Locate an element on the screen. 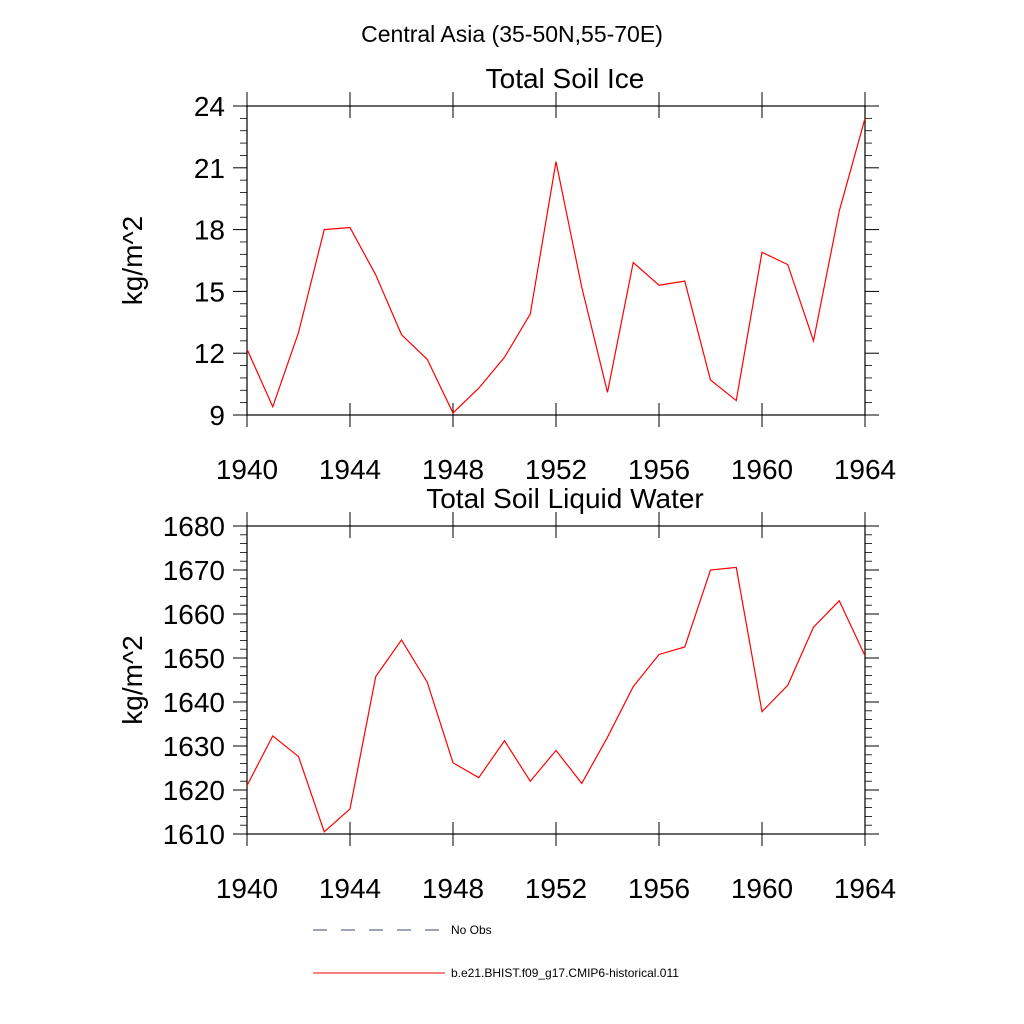 Image resolution: width=1024 pixels, height=1024 pixels. y-tick-label: 1630 is located at coordinates (194, 746).